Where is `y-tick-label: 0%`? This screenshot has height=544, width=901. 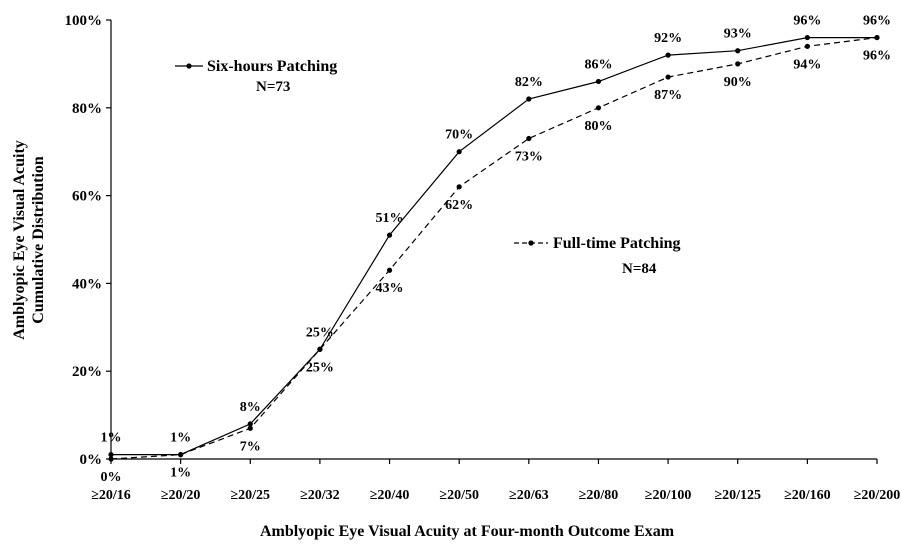 y-tick-label: 0% is located at coordinates (91, 460).